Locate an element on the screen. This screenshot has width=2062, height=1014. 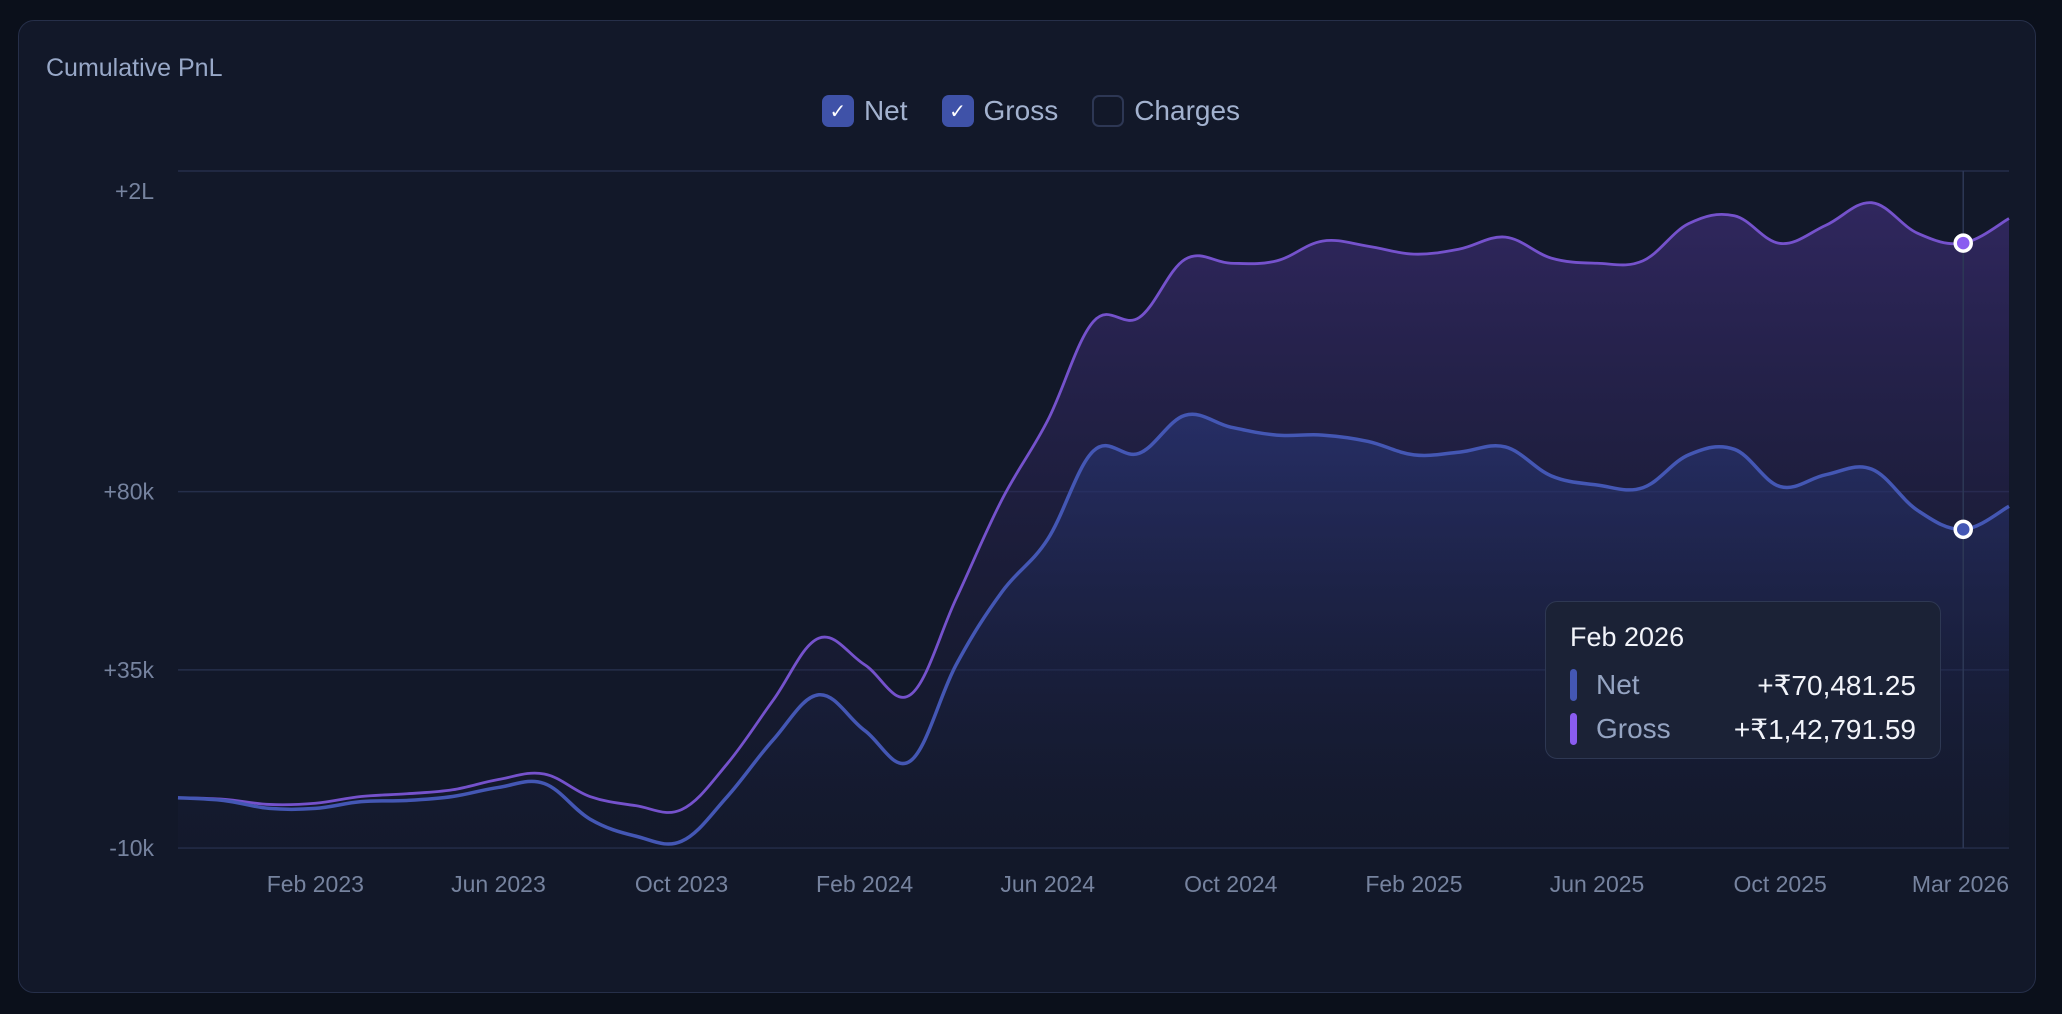
x-tick-label: Mar 2026 is located at coordinates (1960, 884).